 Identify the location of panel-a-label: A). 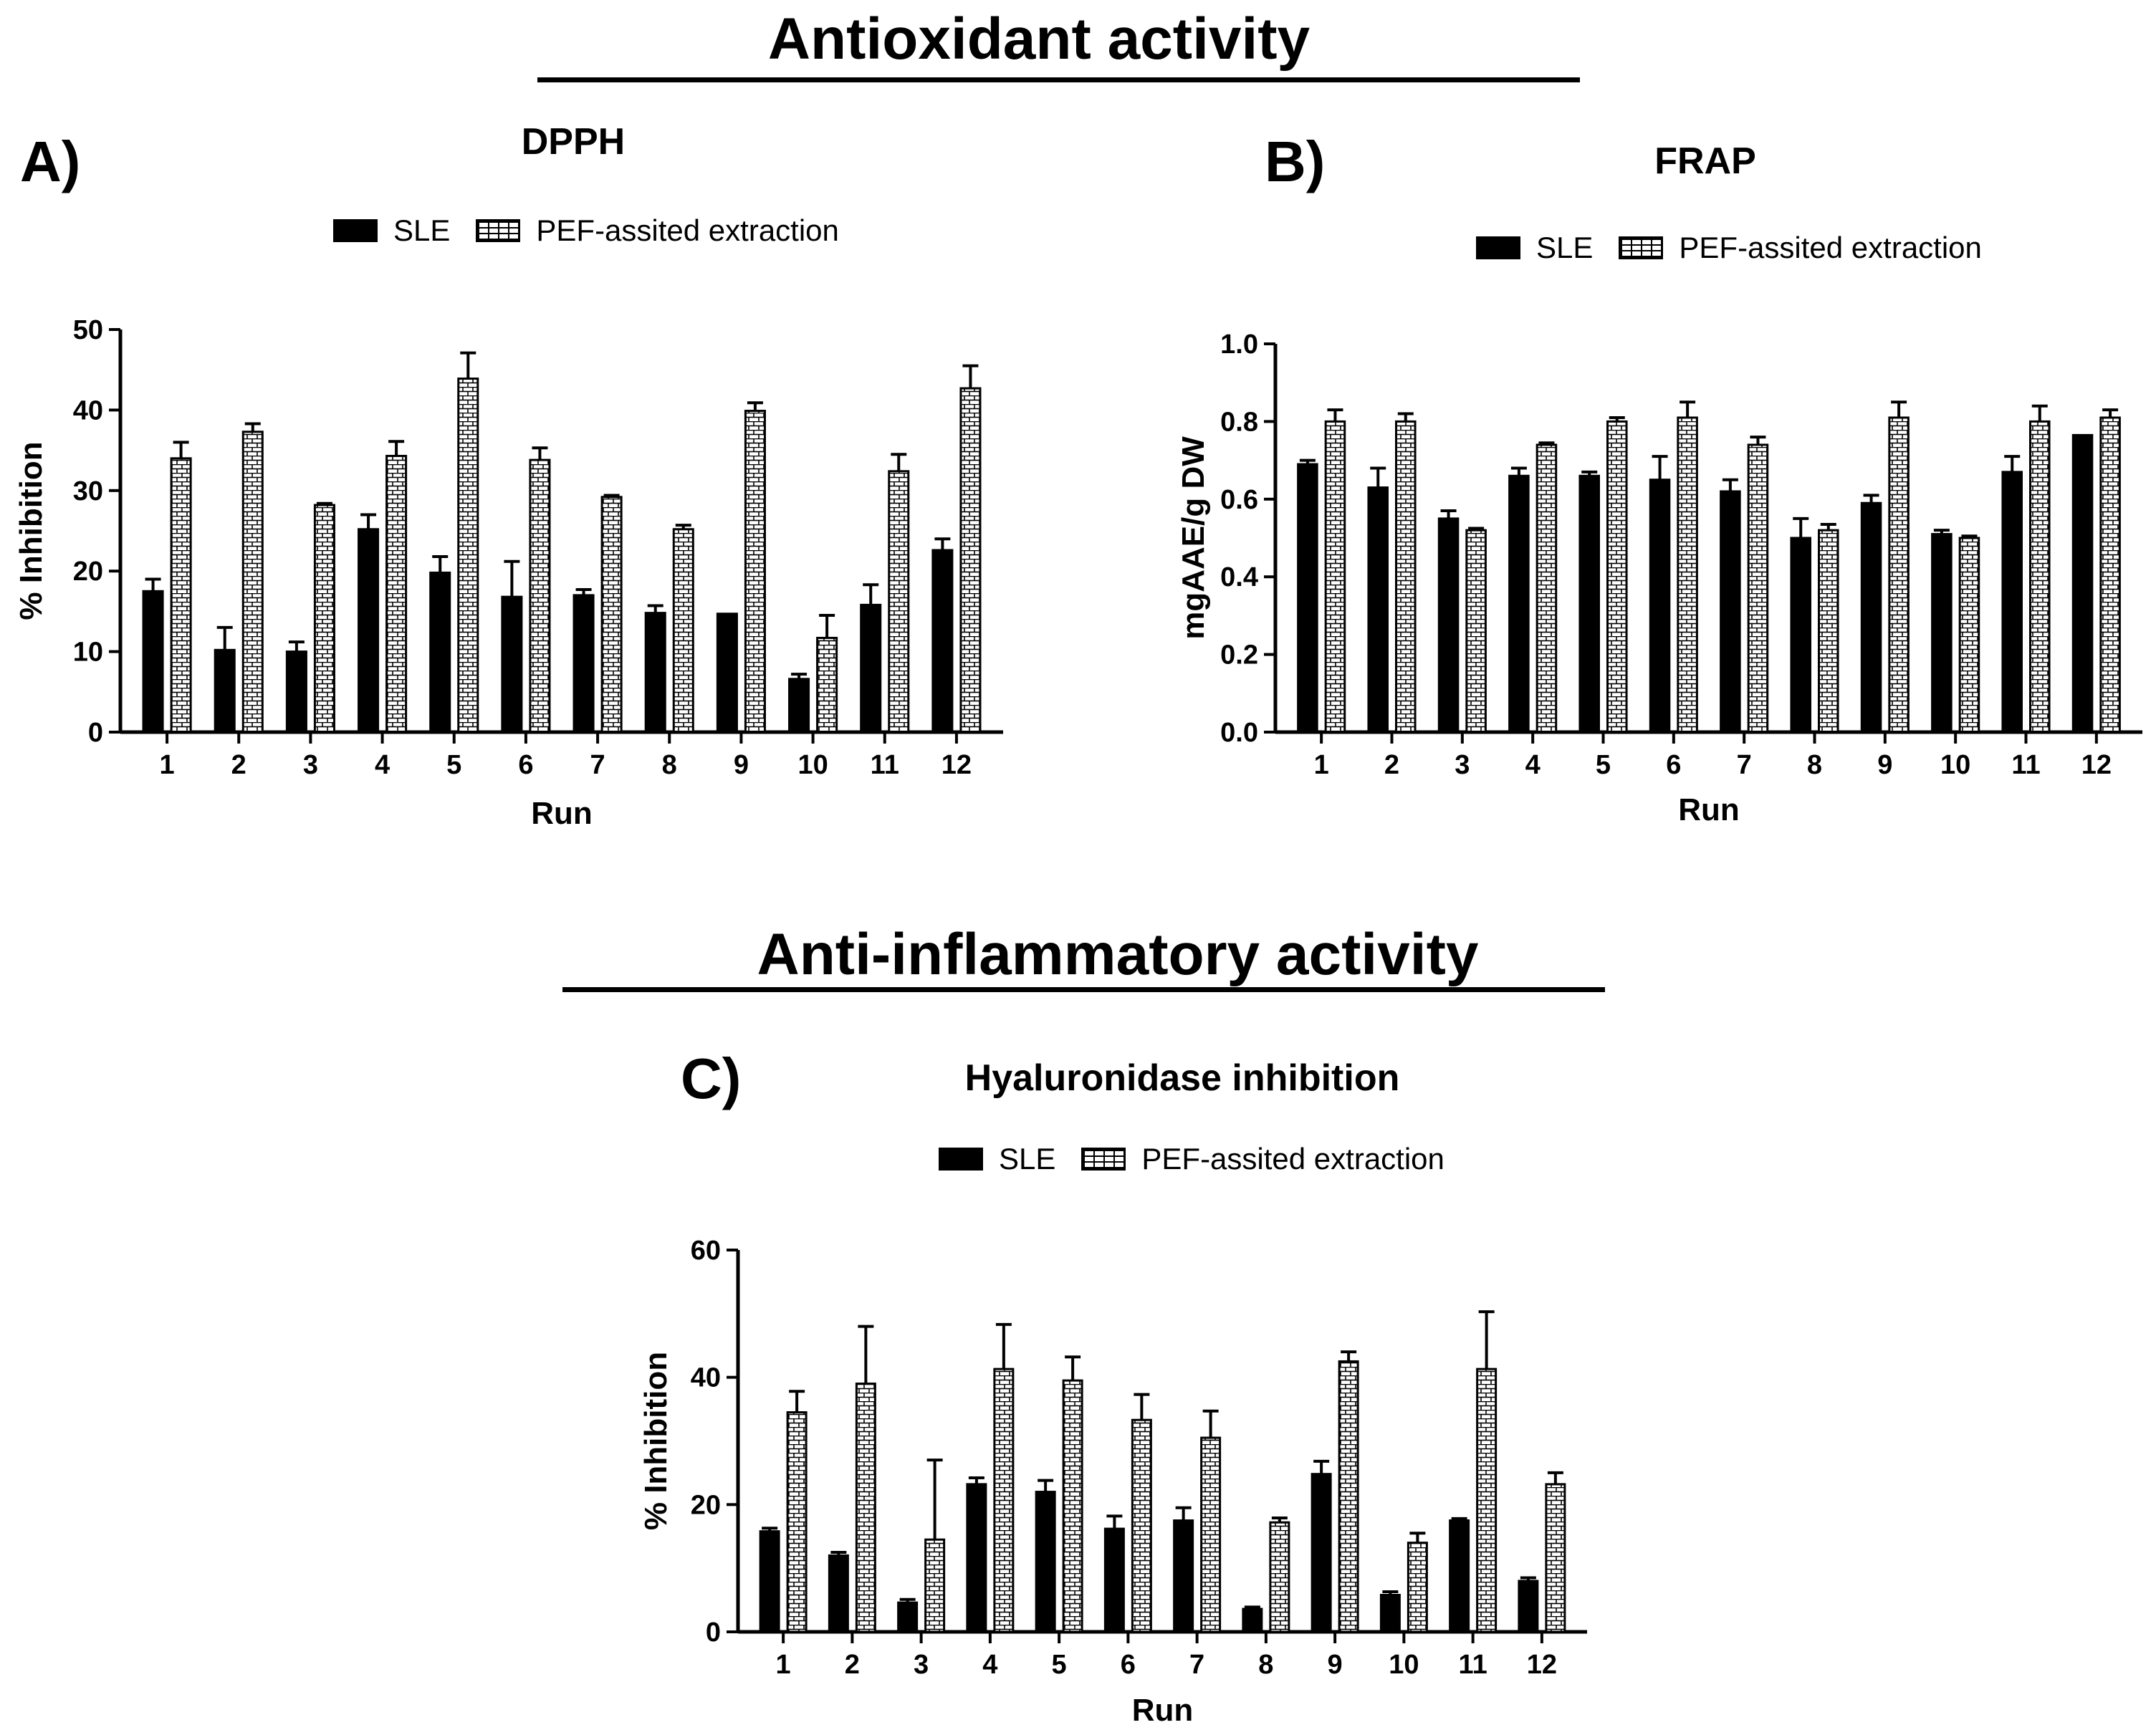
(50, 162).